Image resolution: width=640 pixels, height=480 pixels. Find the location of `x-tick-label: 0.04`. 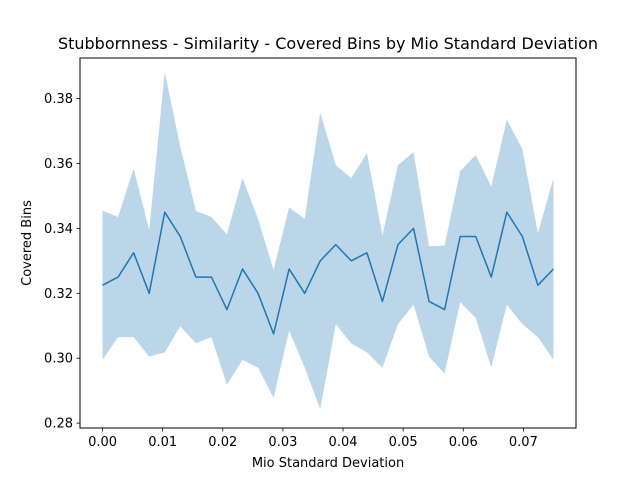

x-tick-label: 0.04 is located at coordinates (343, 442).